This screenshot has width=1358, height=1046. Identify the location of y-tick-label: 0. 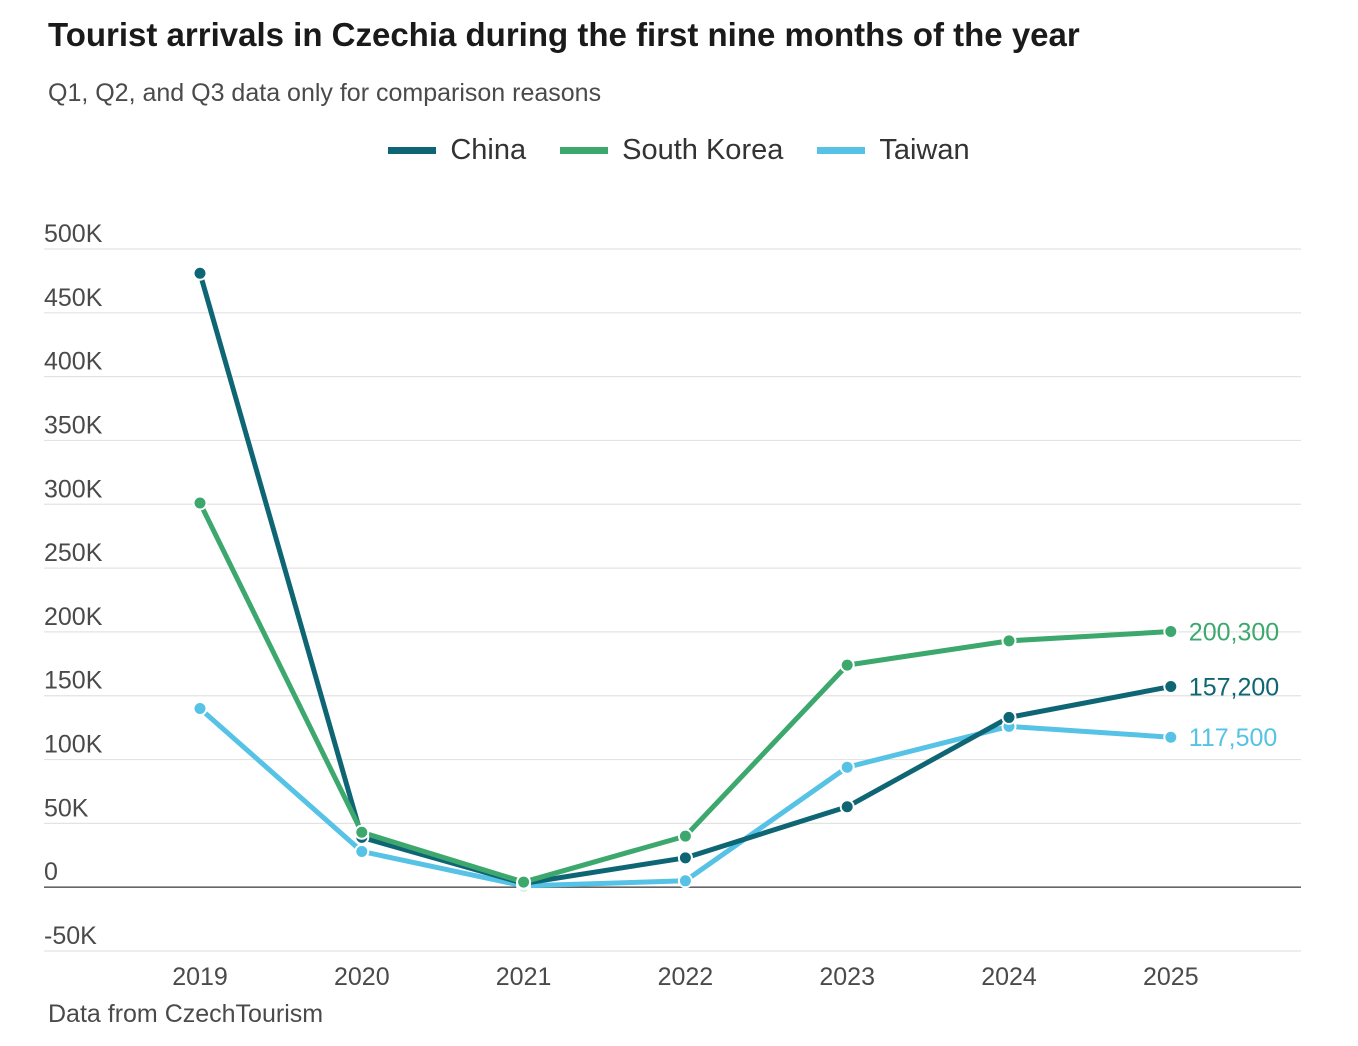
(51, 872).